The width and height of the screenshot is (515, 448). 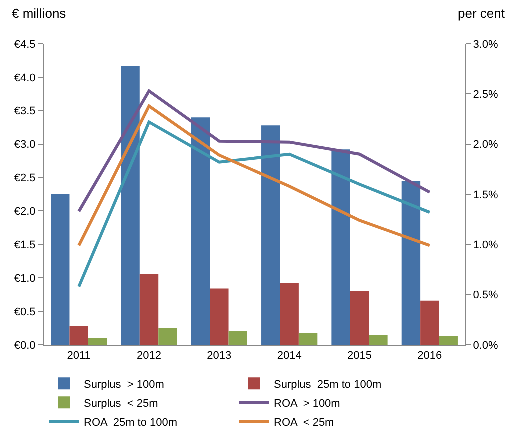 I want to click on legend-label: Surplus > 100m, so click(x=124, y=384).